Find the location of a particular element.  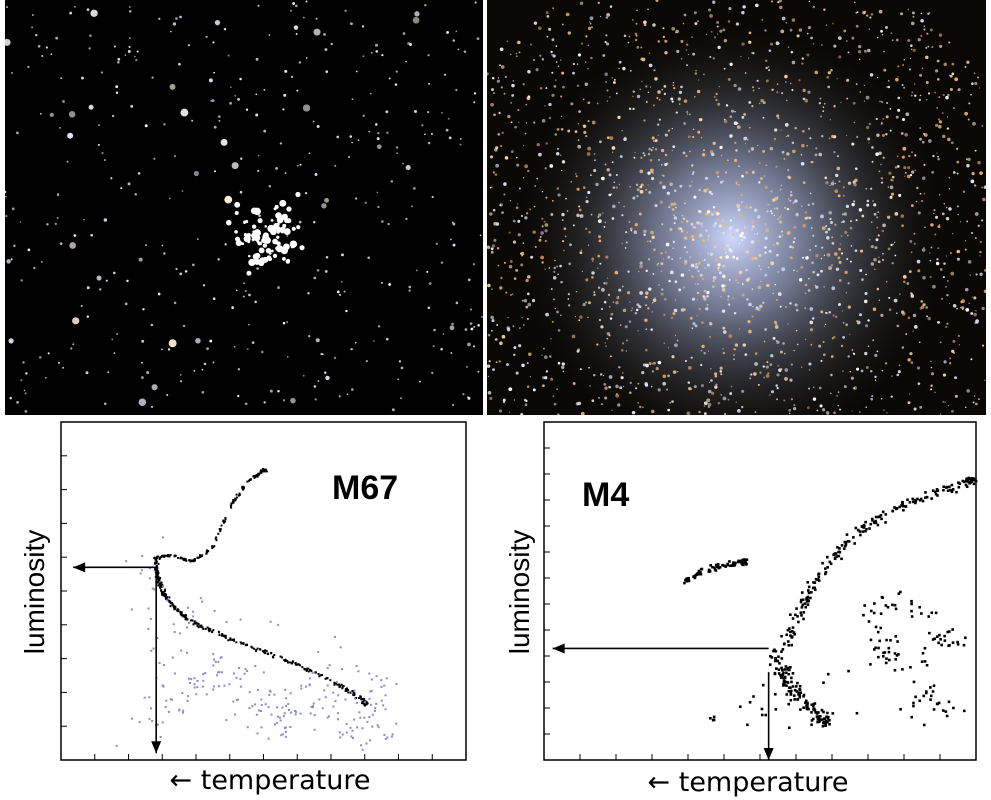

arrow-head is located at coordinates (558, 648).